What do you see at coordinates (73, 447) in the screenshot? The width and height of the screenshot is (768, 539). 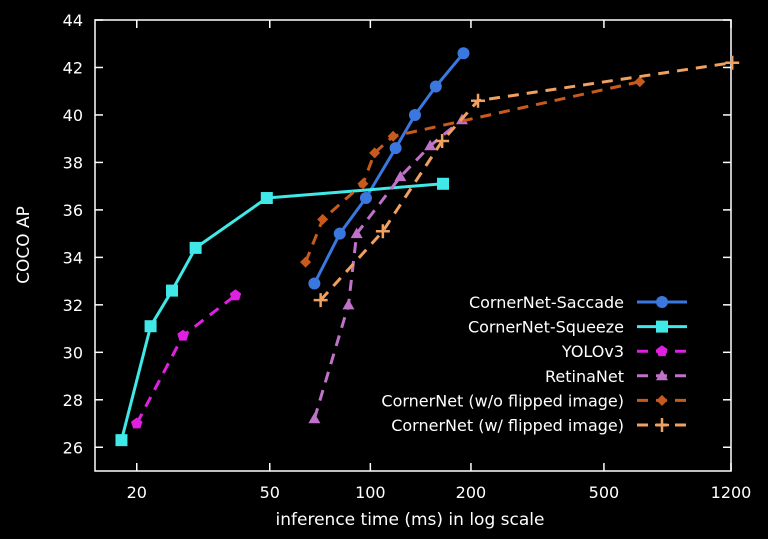 I see `y-tick-label: 26` at bounding box center [73, 447].